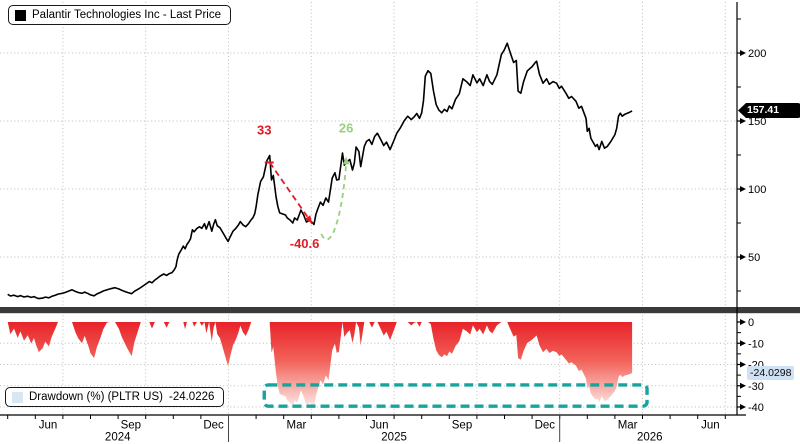 The width and height of the screenshot is (800, 444). Describe the element at coordinates (305, 243) in the screenshot. I see `annotation-decline-pct: -40.6` at that location.